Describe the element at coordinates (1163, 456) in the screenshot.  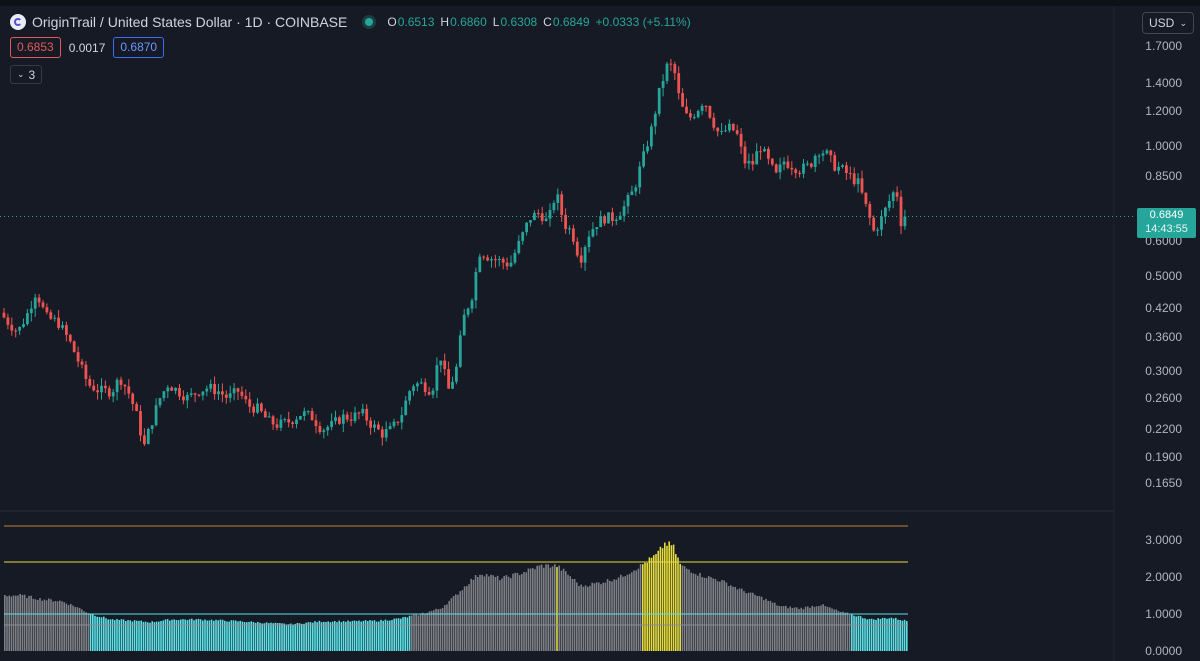
I see `price-axis-tick-label: 0.1900` at that location.